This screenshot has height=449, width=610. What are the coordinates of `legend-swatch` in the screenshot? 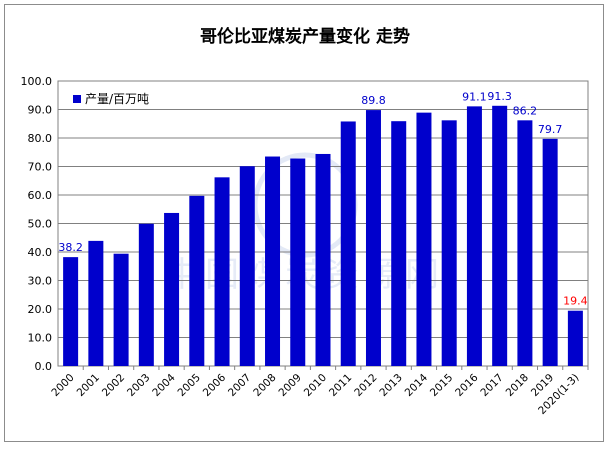 It's located at (77, 98).